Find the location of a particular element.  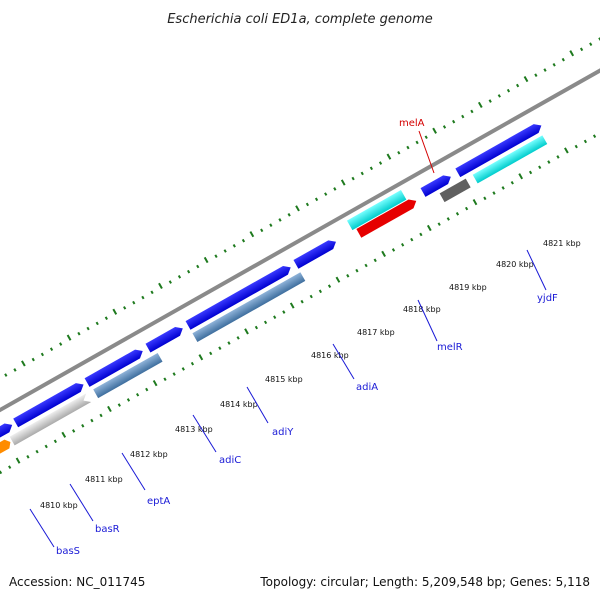

accession-text: Accession: NC_011745 is located at coordinates (77, 582).